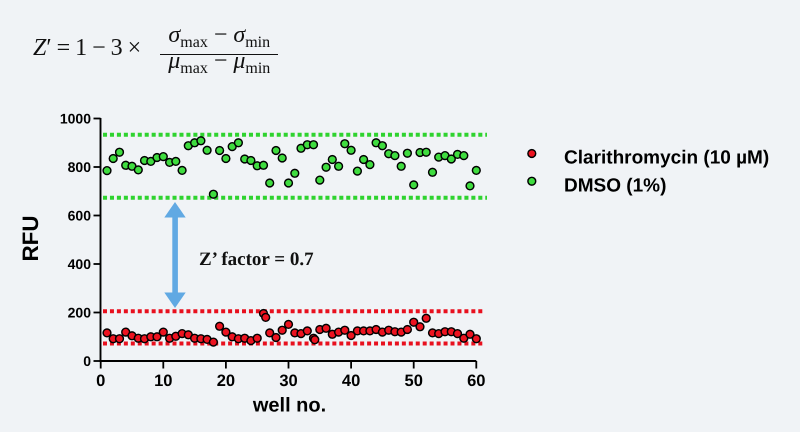 This screenshot has width=800, height=432. What do you see at coordinates (30, 238) in the screenshot?
I see `svg-text: RFU` at bounding box center [30, 238].